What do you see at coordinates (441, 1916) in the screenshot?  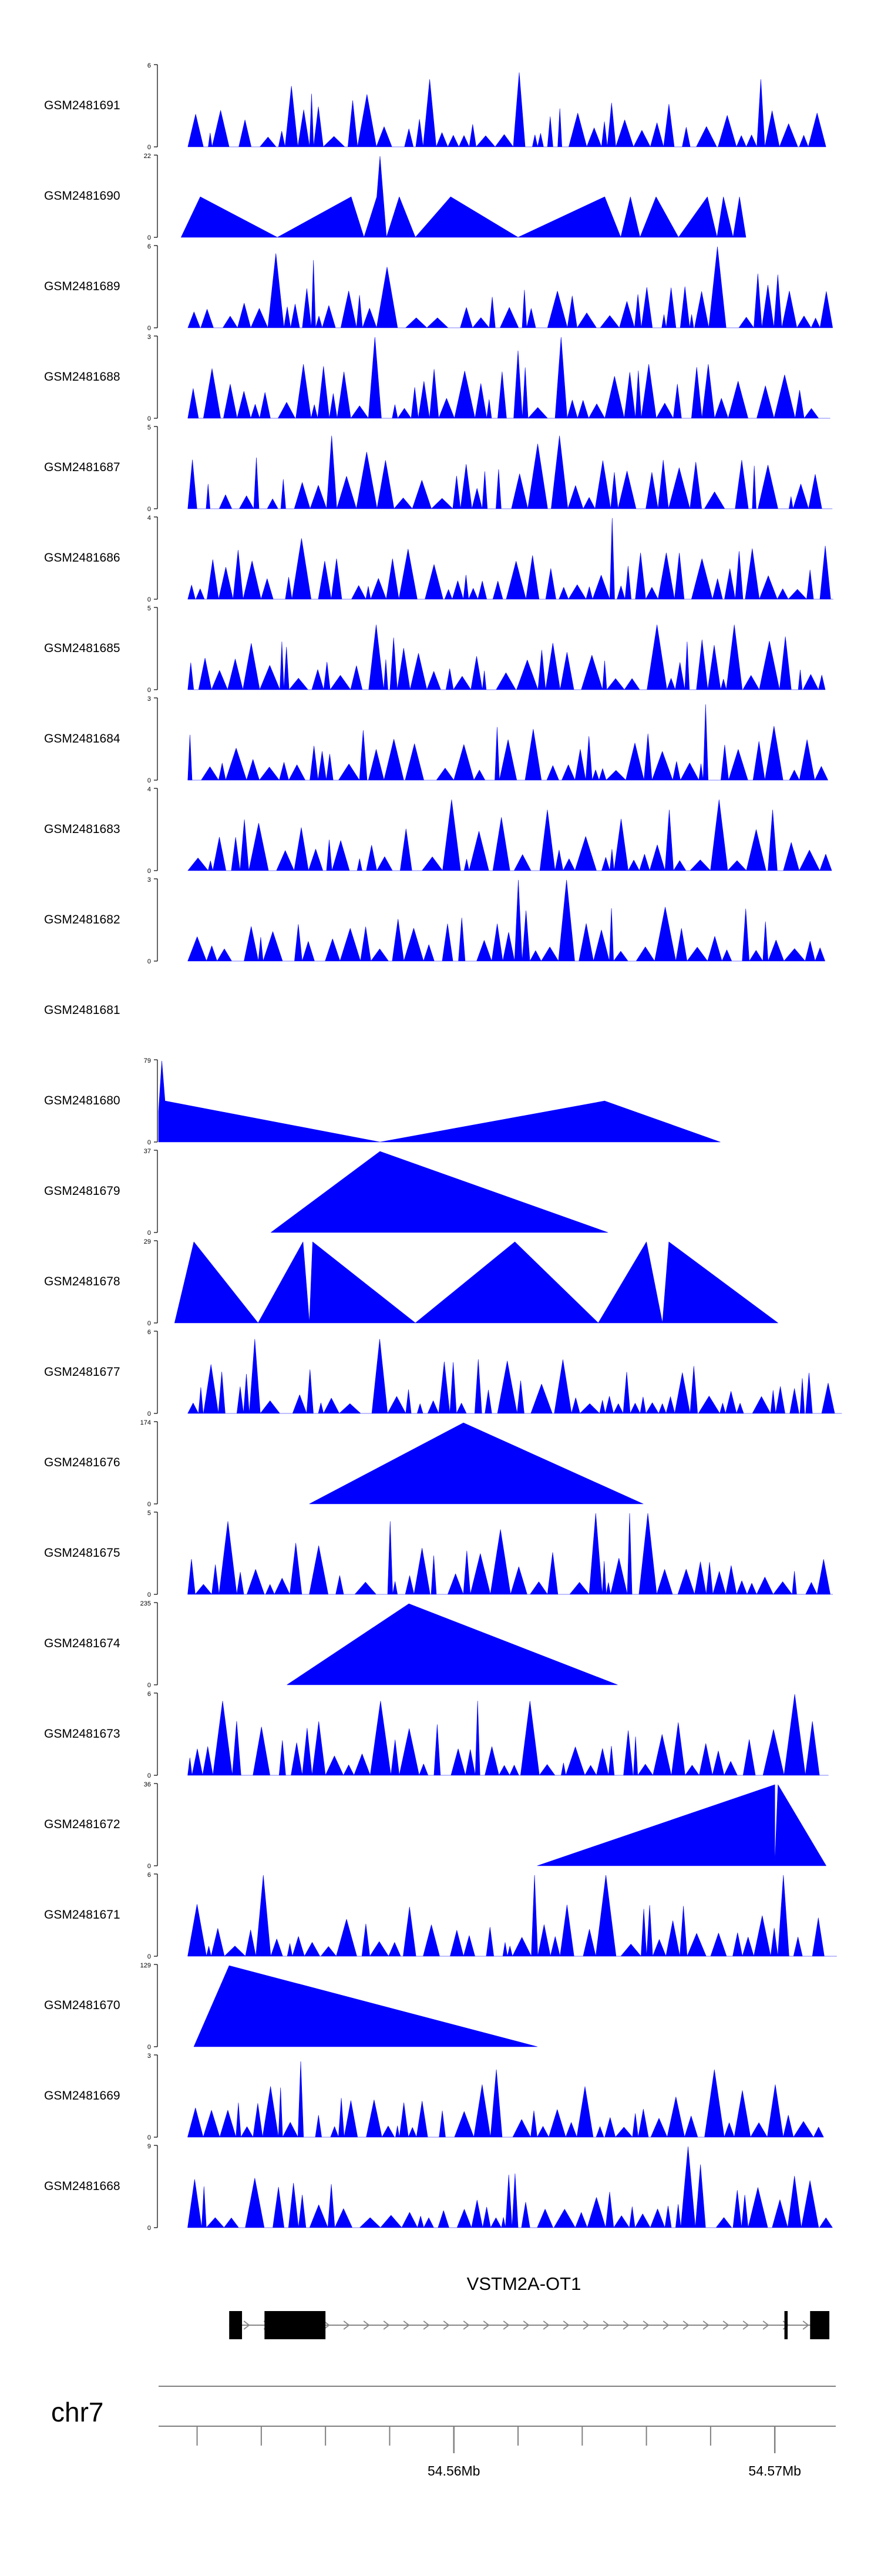 I see `track-GSM2481671: GSM2481671 6 0` at bounding box center [441, 1916].